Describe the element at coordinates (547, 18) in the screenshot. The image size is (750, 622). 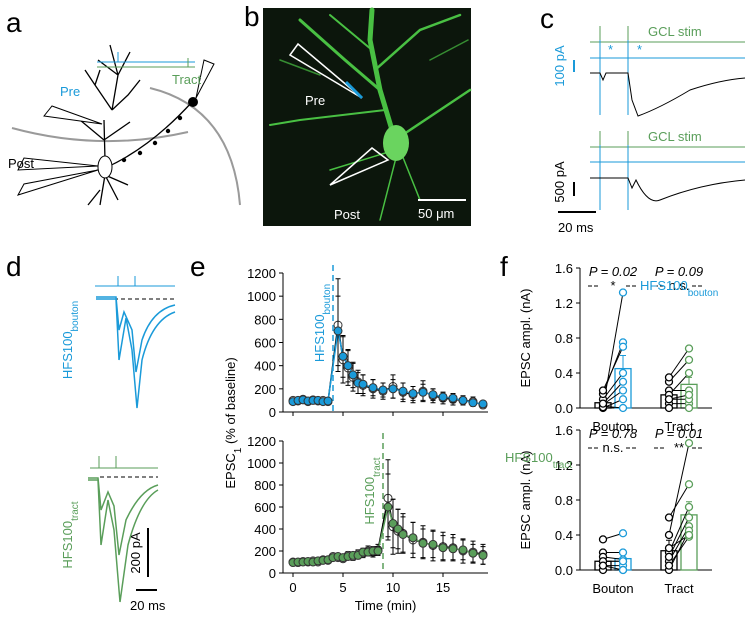
I see `panel-label: c` at that location.